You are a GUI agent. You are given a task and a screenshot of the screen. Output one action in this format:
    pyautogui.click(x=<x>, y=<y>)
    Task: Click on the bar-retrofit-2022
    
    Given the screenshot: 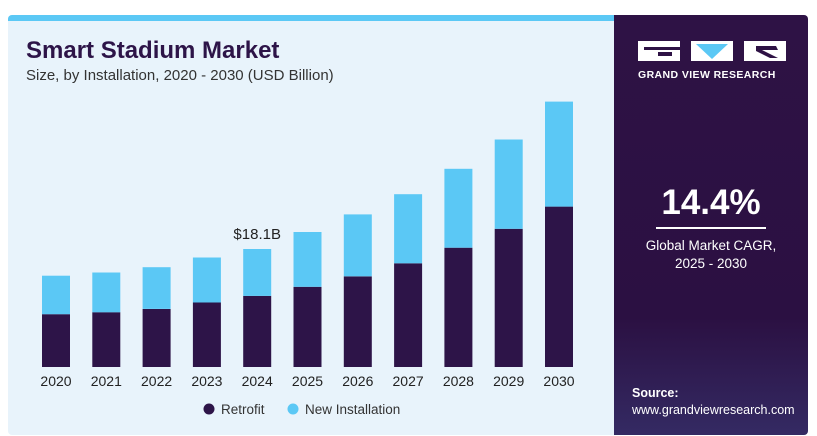 What is the action you would take?
    pyautogui.click(x=156, y=338)
    